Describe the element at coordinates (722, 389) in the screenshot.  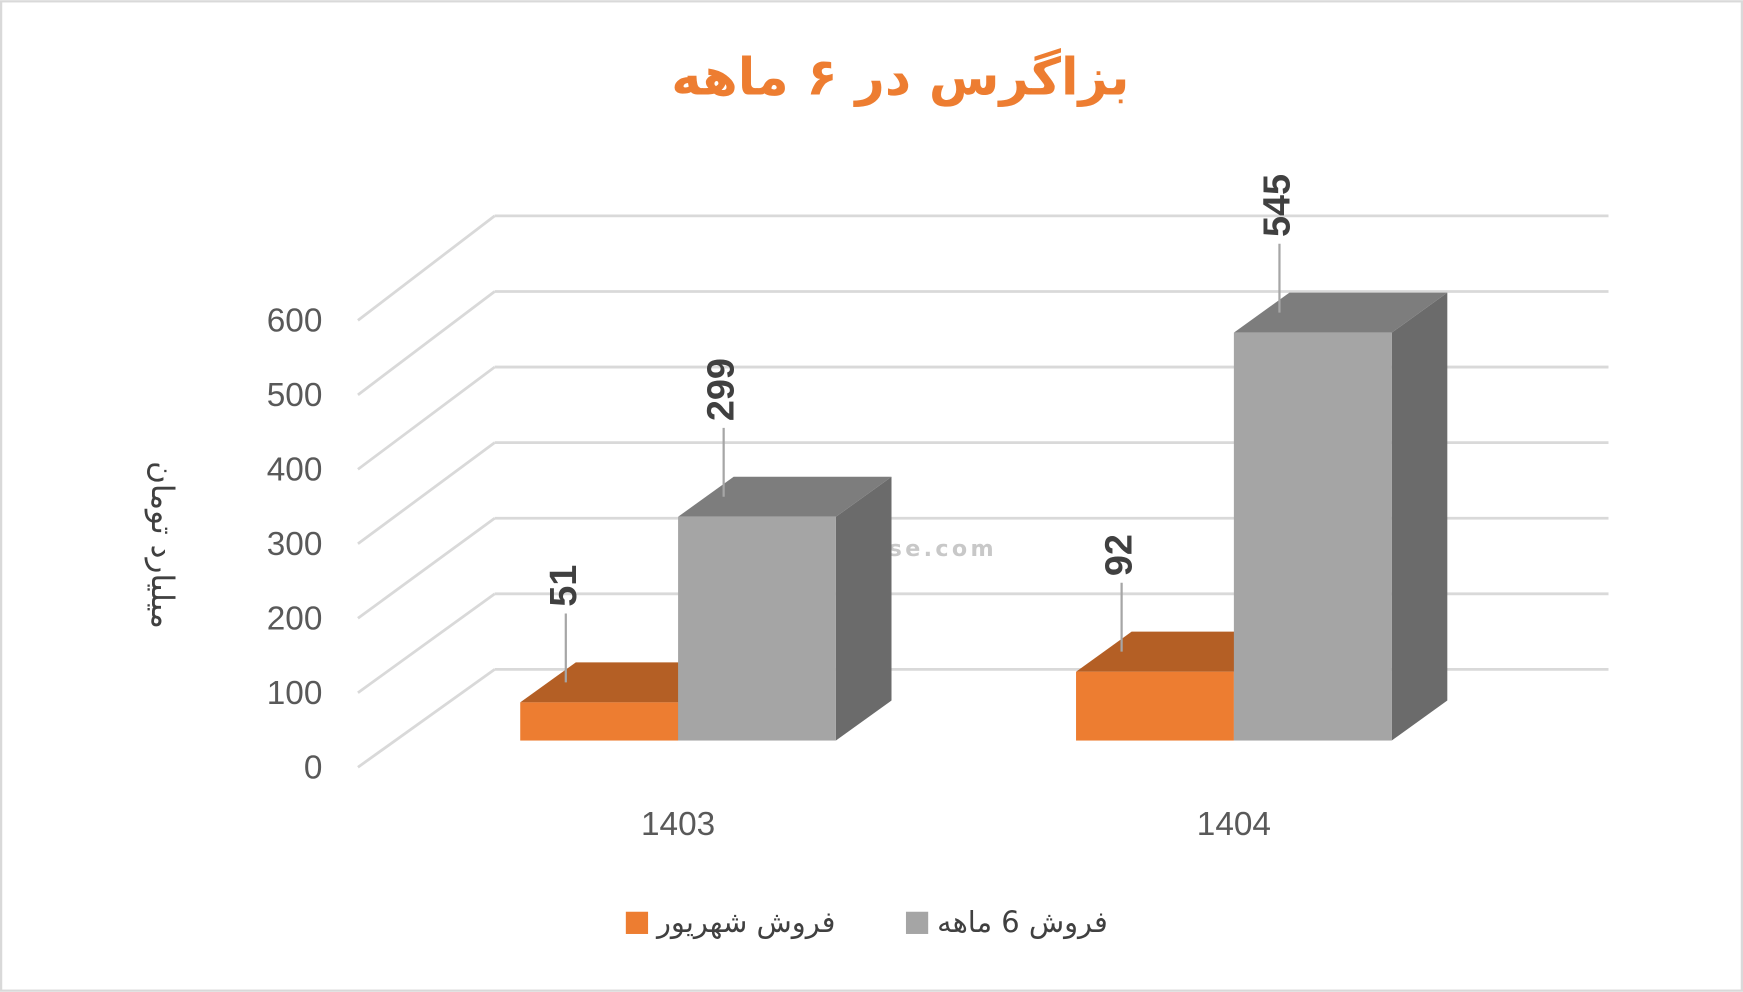
I see `data-label: 299` at that location.